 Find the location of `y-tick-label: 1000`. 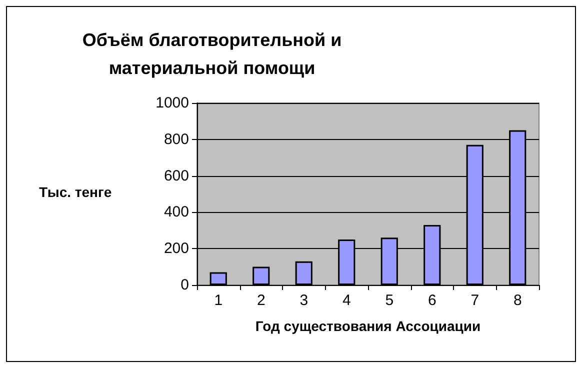

y-tick-label: 1000 is located at coordinates (172, 103).